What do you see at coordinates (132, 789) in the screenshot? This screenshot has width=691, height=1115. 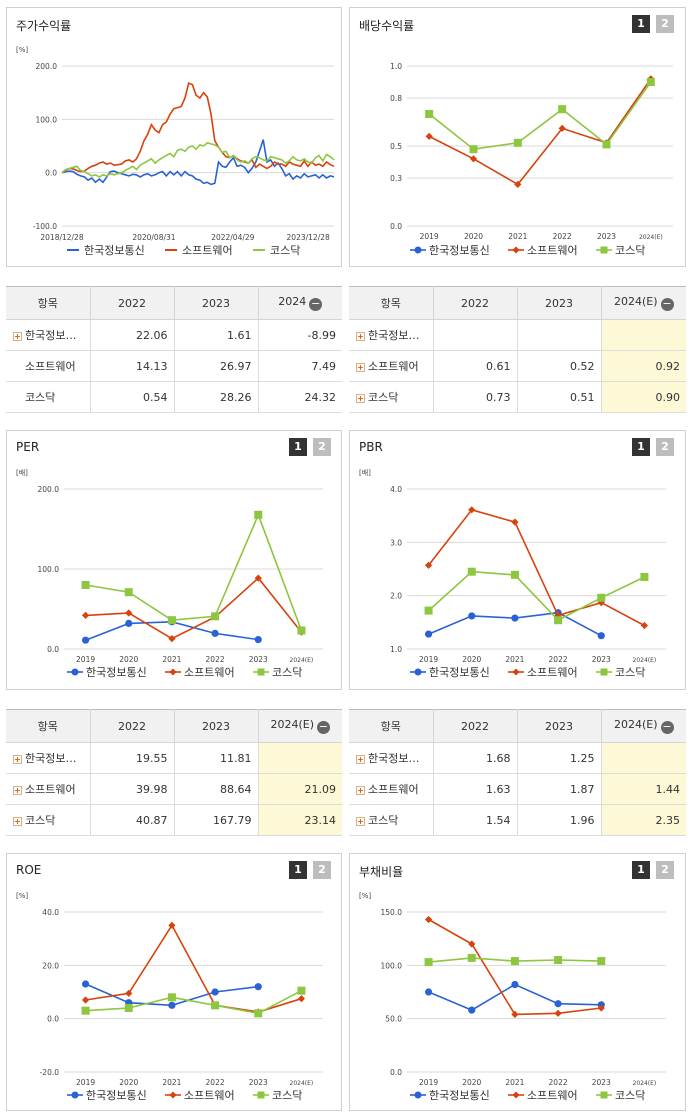 I see `value-cell: 39.98` at bounding box center [132, 789].